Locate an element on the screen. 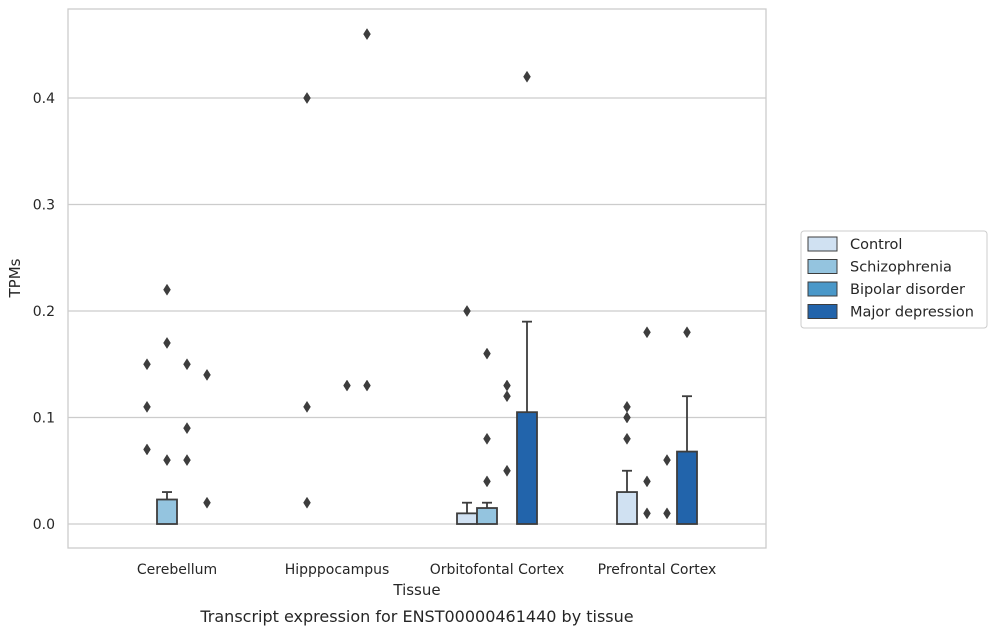  x-tick-label: Orbitofontal Cortex is located at coordinates (497, 570).